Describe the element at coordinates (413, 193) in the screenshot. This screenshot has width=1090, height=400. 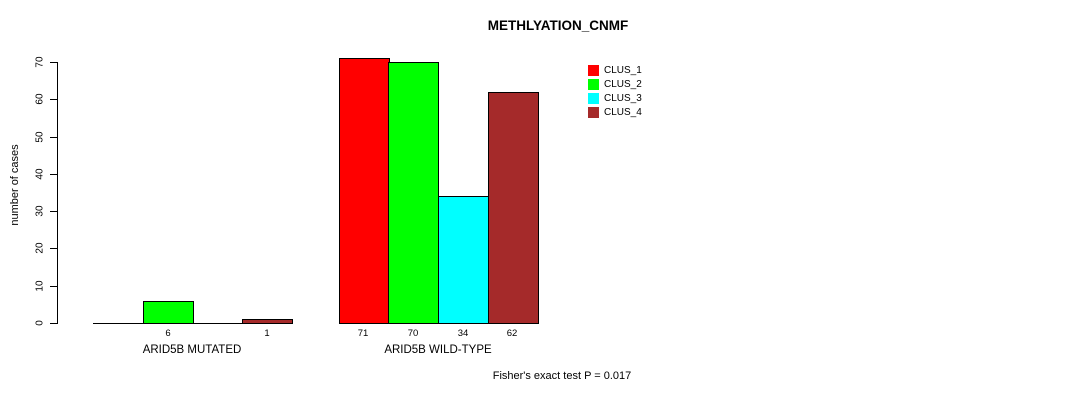
I see `bar-clus-2-arid5b-wild-type` at that location.